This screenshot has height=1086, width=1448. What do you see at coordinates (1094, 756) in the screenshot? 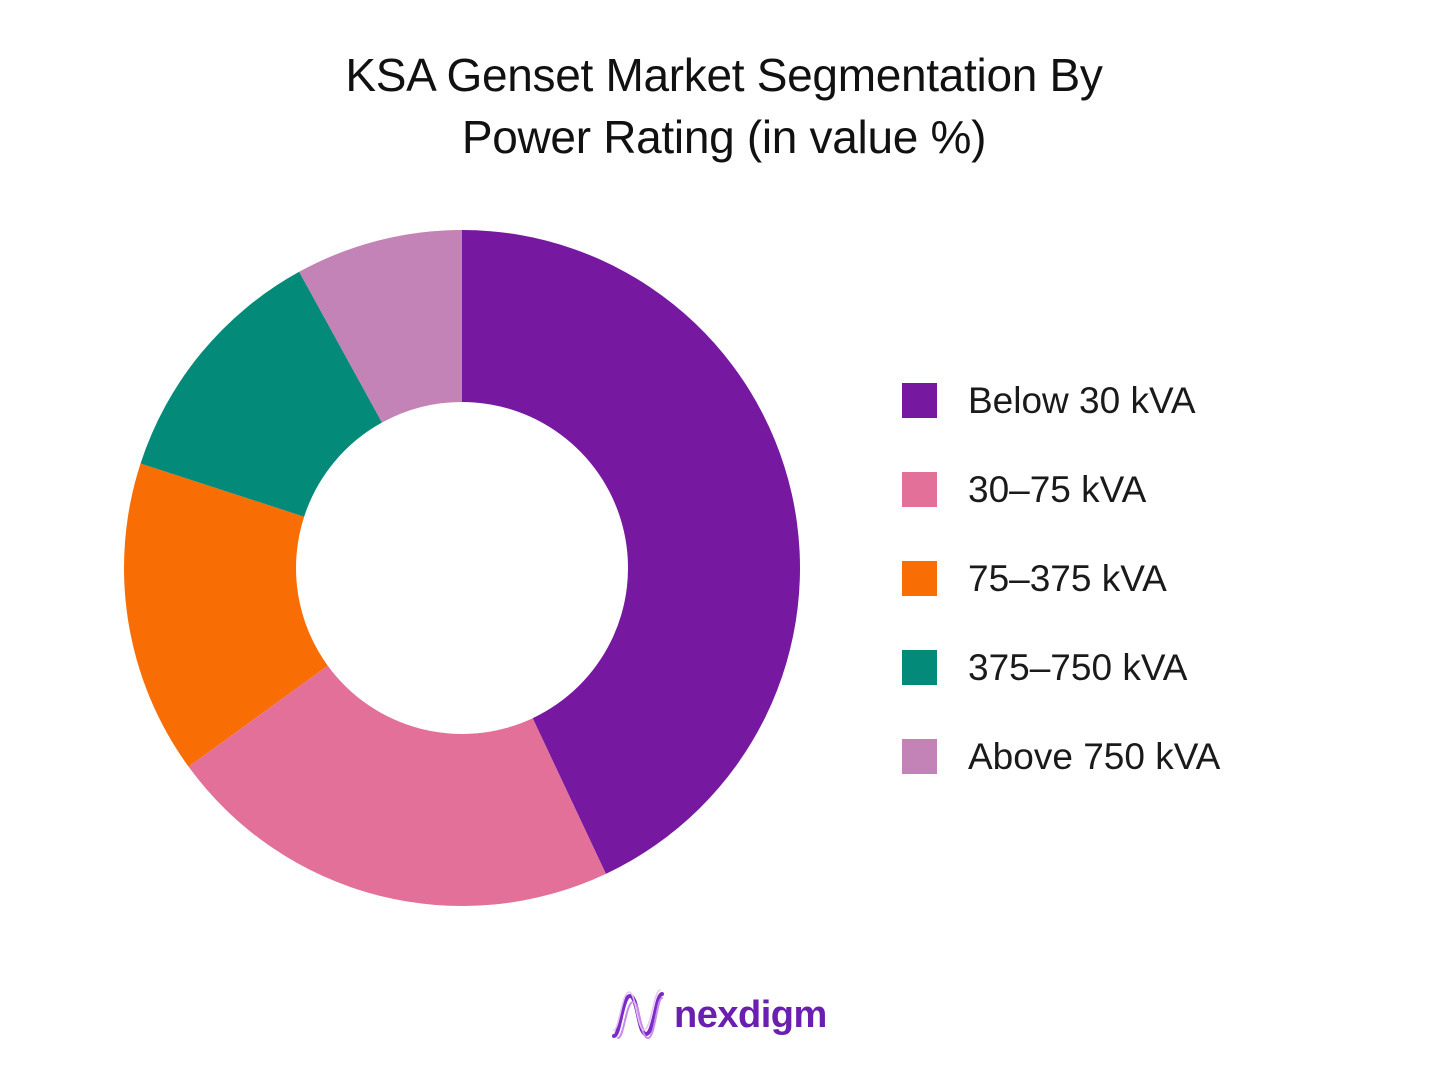
I see `legend-label: Above 750 kVA` at bounding box center [1094, 756].